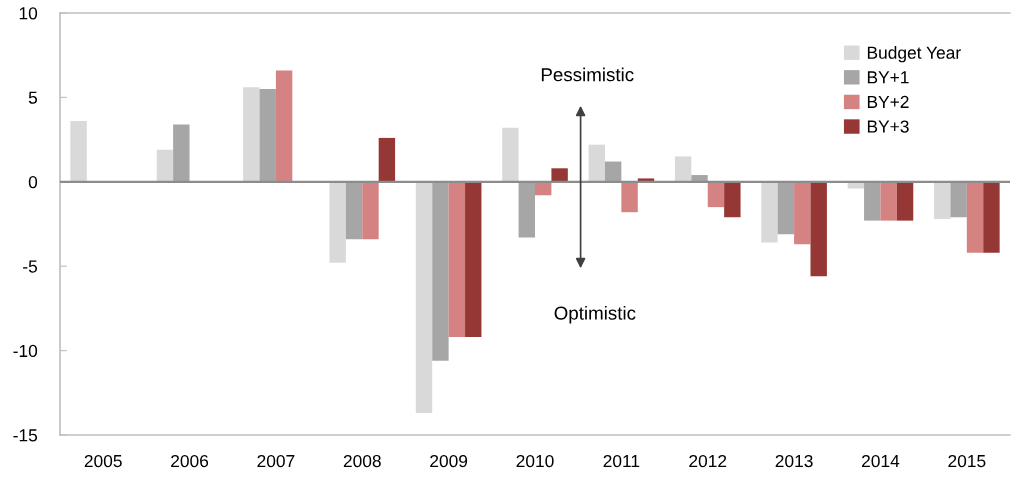 This screenshot has width=1011, height=477. Describe the element at coordinates (449, 461) in the screenshot. I see `x-tick-label: 2009` at that location.